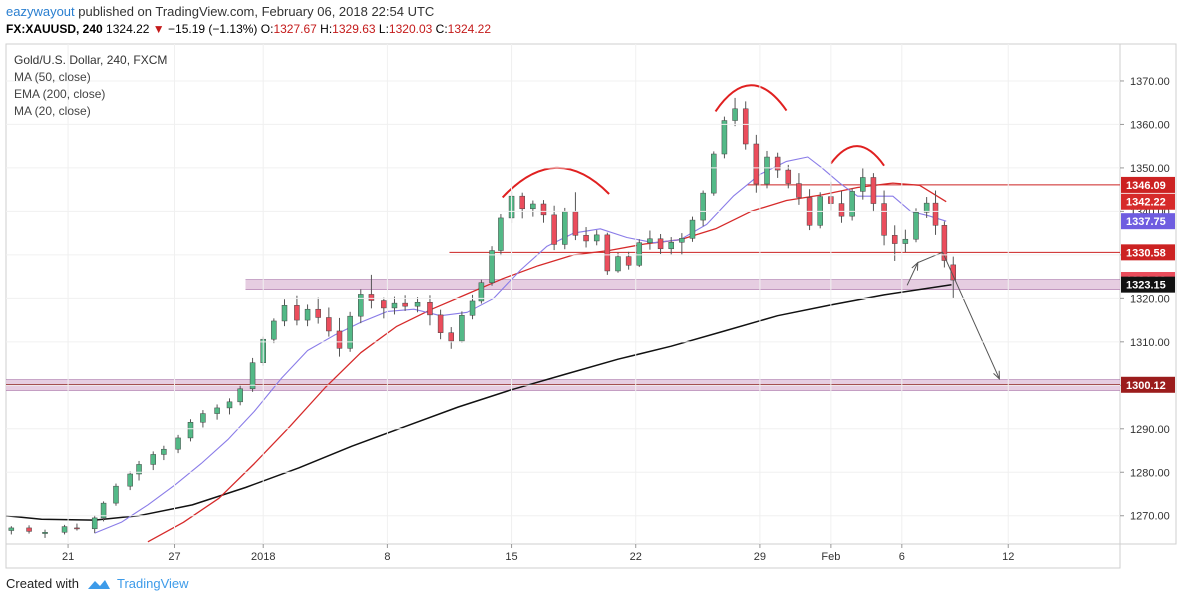  What do you see at coordinates (267, 29) in the screenshot?
I see `open-label: O:` at bounding box center [267, 29].